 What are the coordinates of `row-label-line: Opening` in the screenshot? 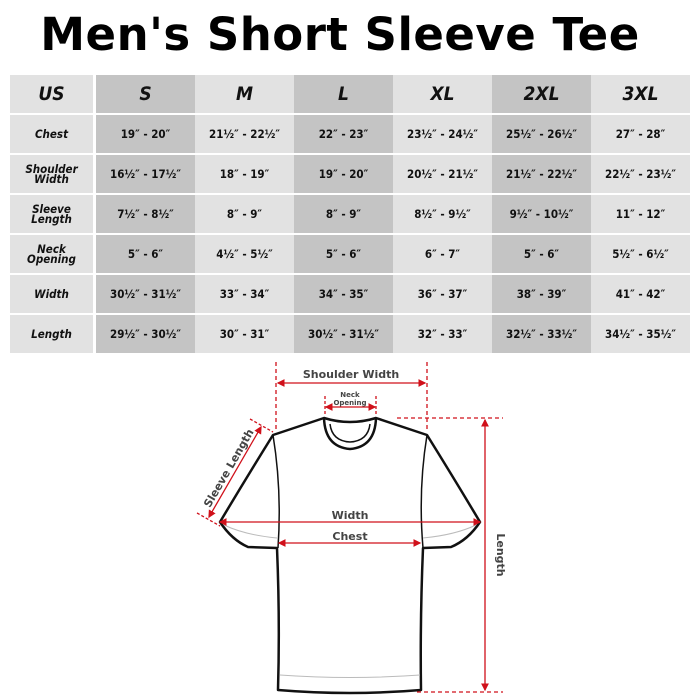 It's located at (51, 259).